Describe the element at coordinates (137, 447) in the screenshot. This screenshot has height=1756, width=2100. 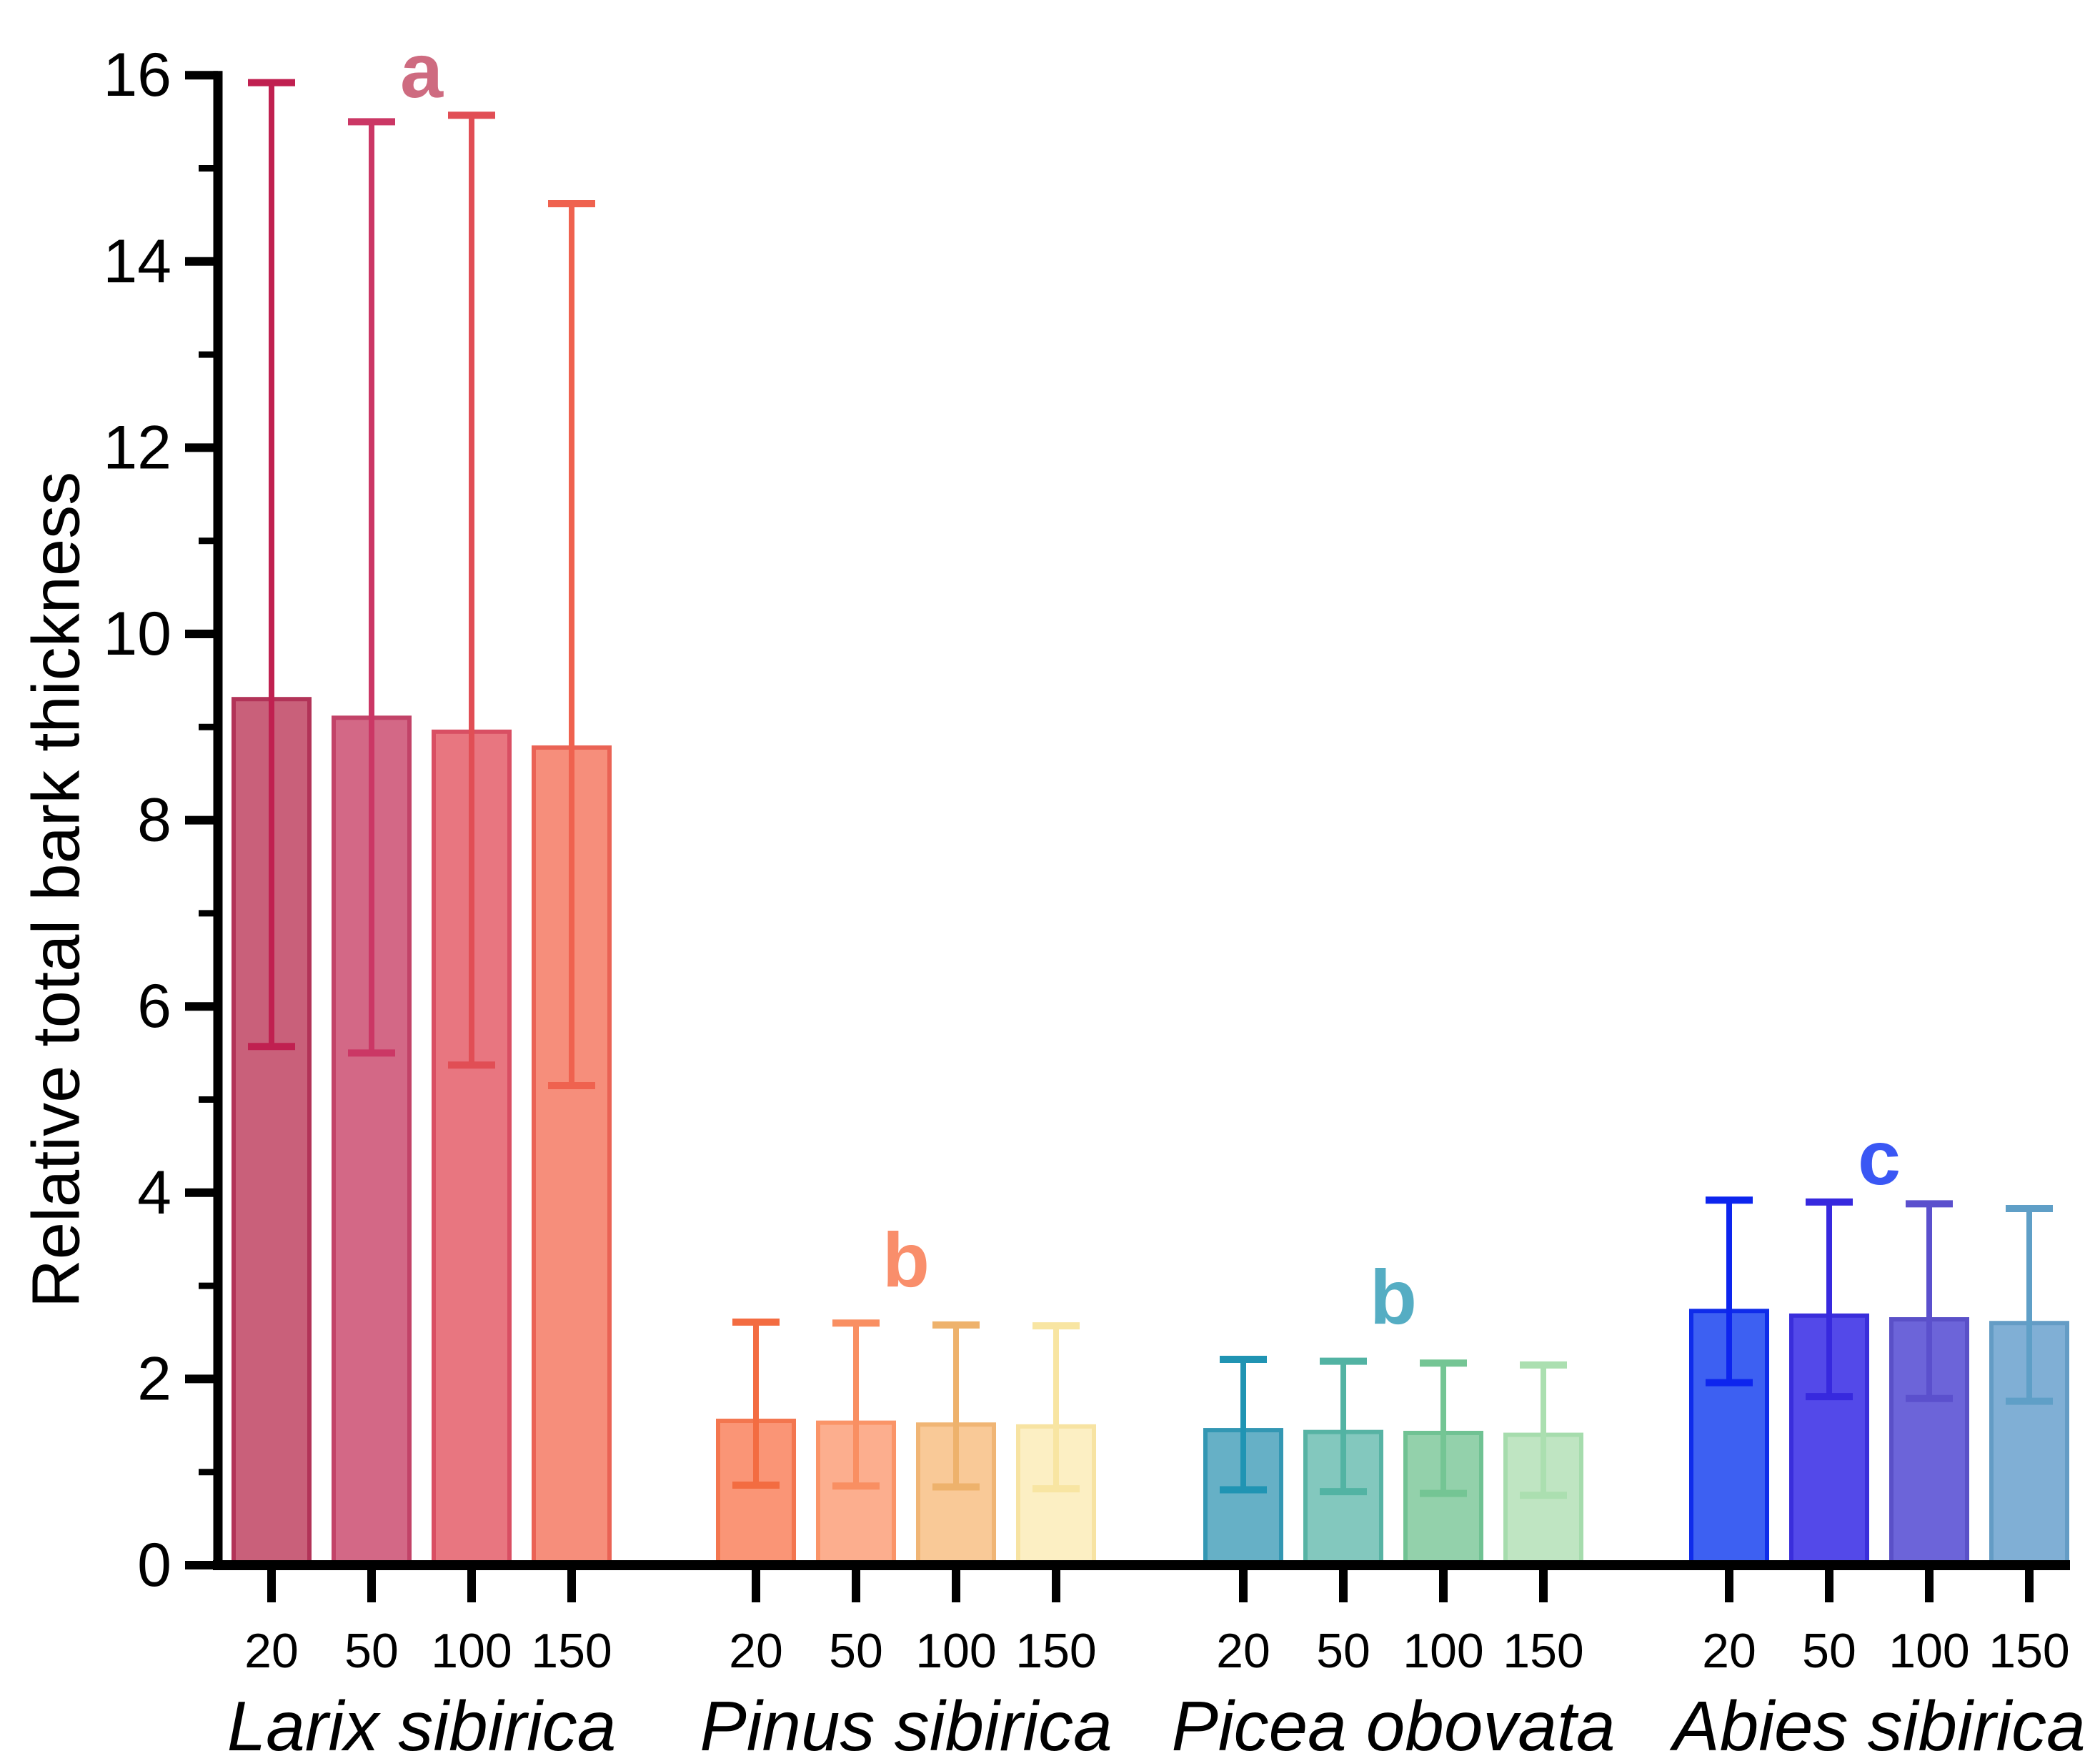
I see `y-tick-label: 12` at that location.